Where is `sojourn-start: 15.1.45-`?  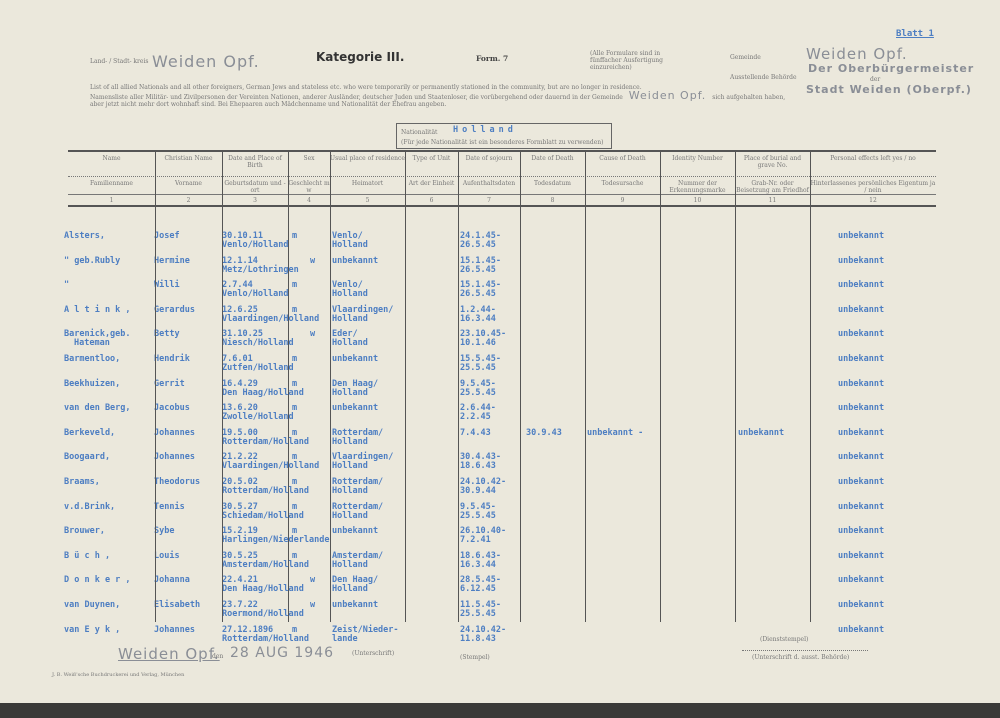
sojourn-start: 15.1.45- is located at coordinates (480, 260).